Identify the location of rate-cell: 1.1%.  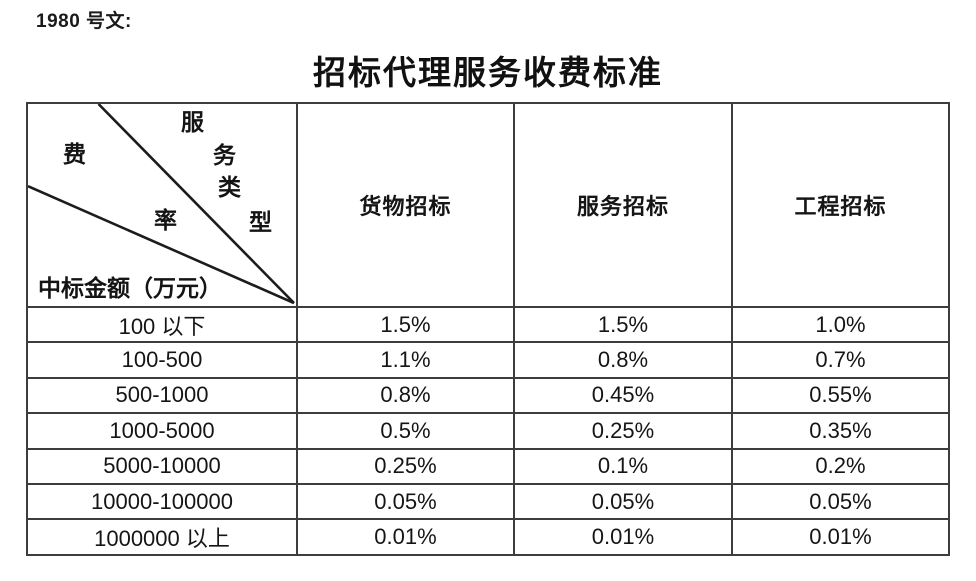
(405, 360).